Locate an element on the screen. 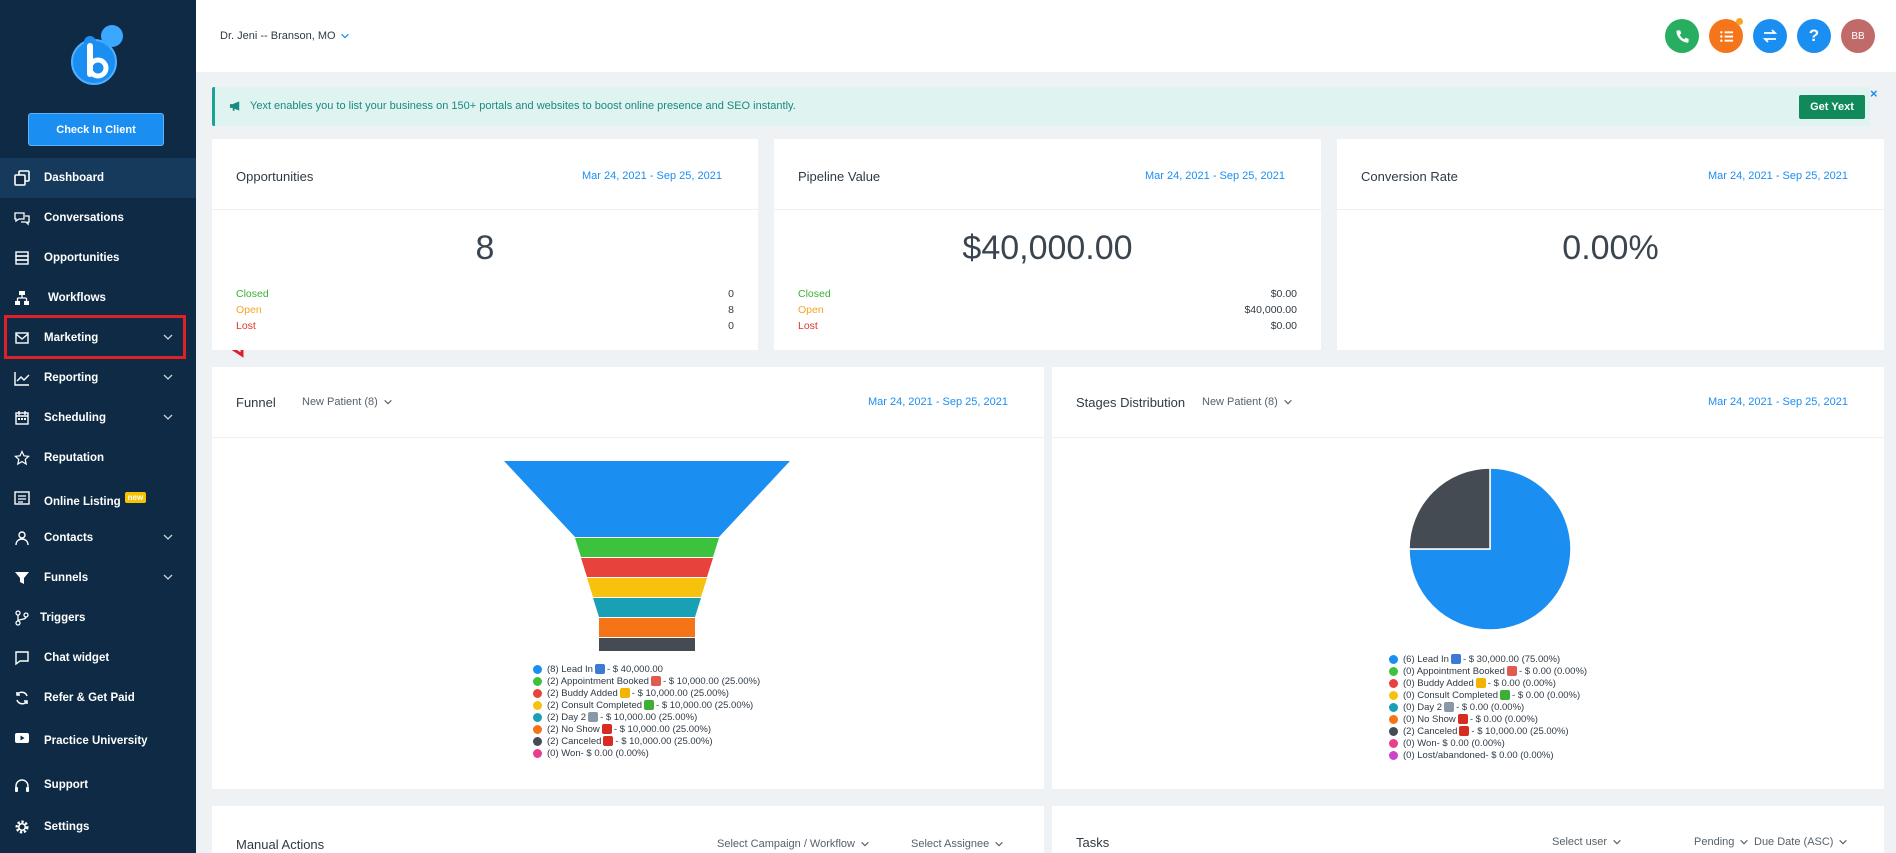  switch-account-button is located at coordinates (1770, 36).